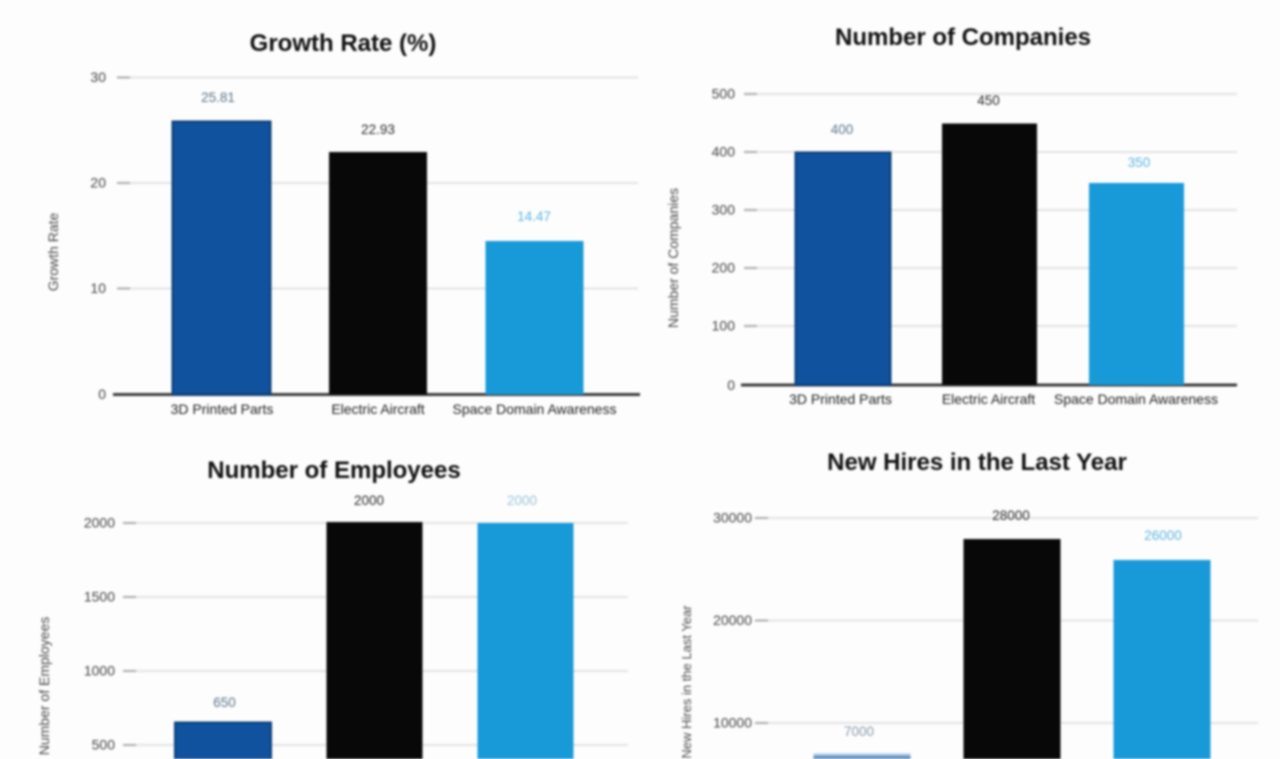 The width and height of the screenshot is (1280, 759). What do you see at coordinates (343, 43) in the screenshot?
I see `svg-text: Growth Rate (%)` at bounding box center [343, 43].